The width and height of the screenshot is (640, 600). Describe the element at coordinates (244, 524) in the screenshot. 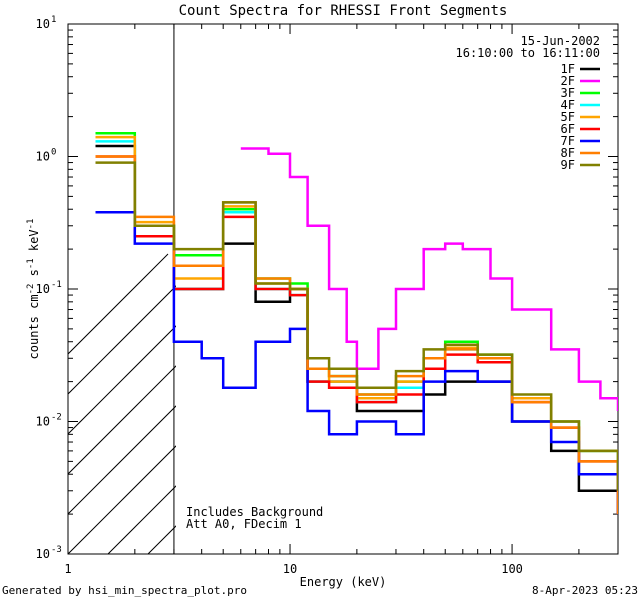

I see `annotation-attenuator: Att A0, FDecim 1` at that location.